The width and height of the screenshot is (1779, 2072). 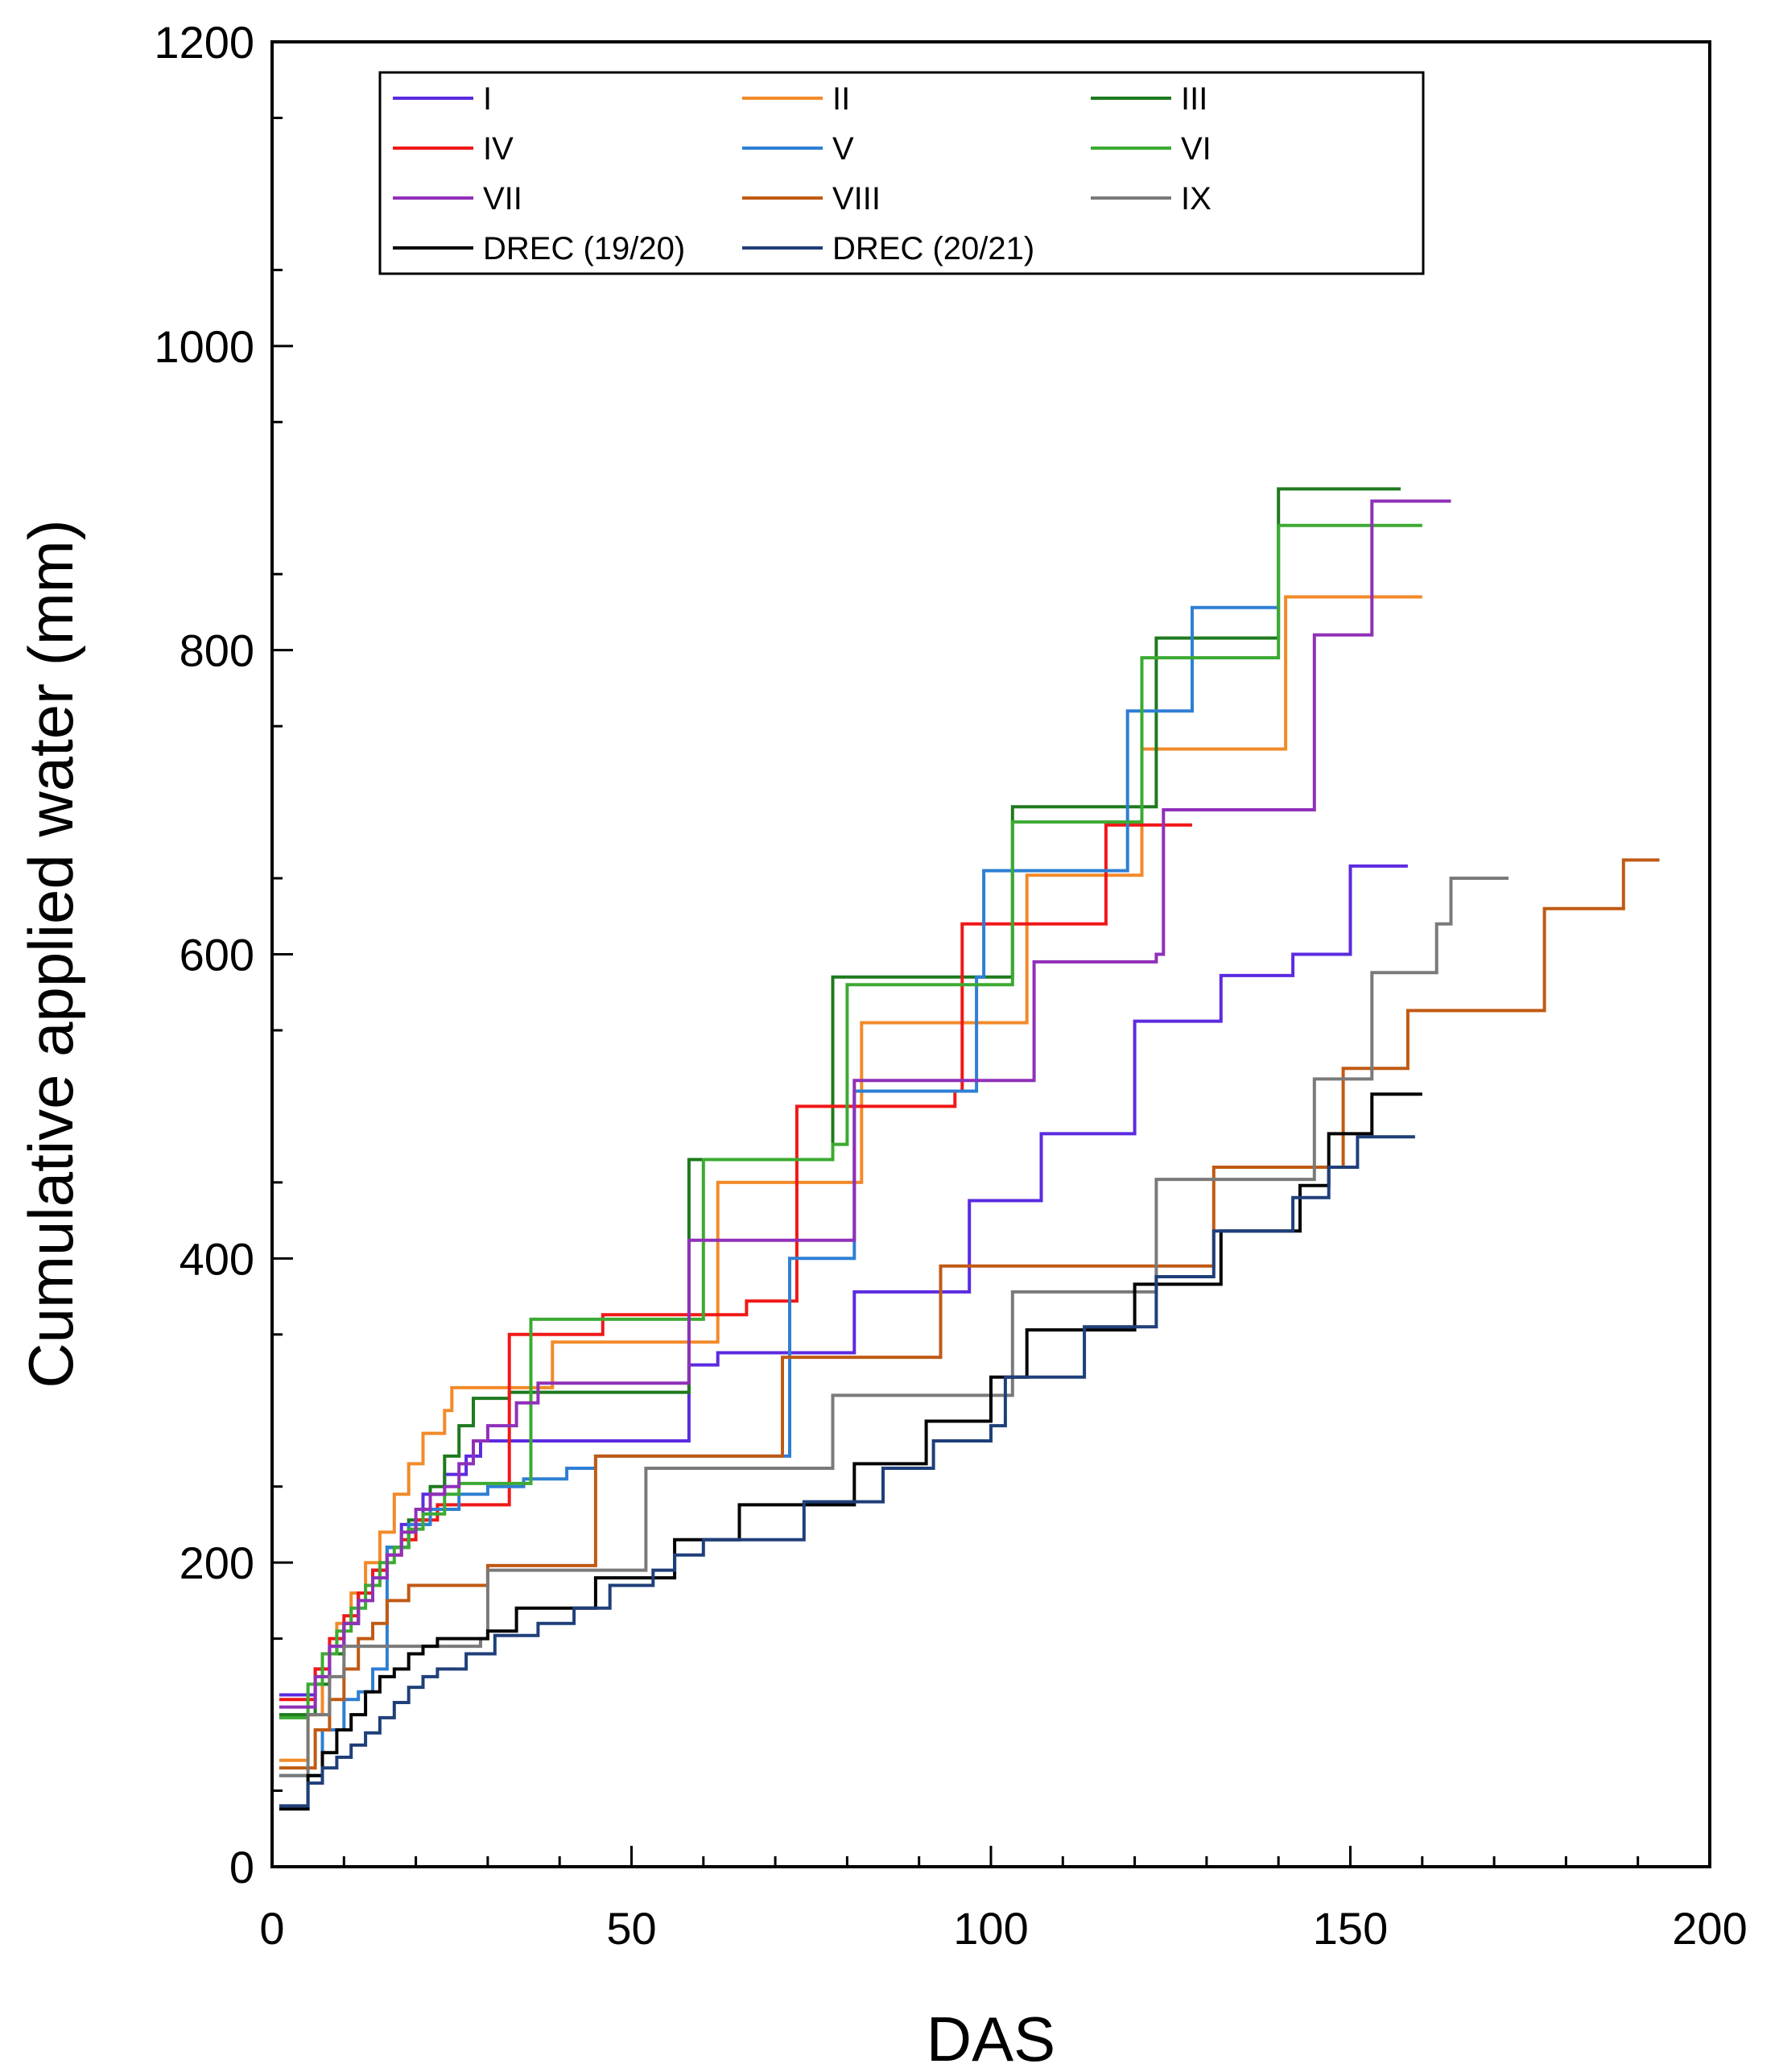 What do you see at coordinates (217, 1562) in the screenshot?
I see `y-tick-label: 200` at bounding box center [217, 1562].